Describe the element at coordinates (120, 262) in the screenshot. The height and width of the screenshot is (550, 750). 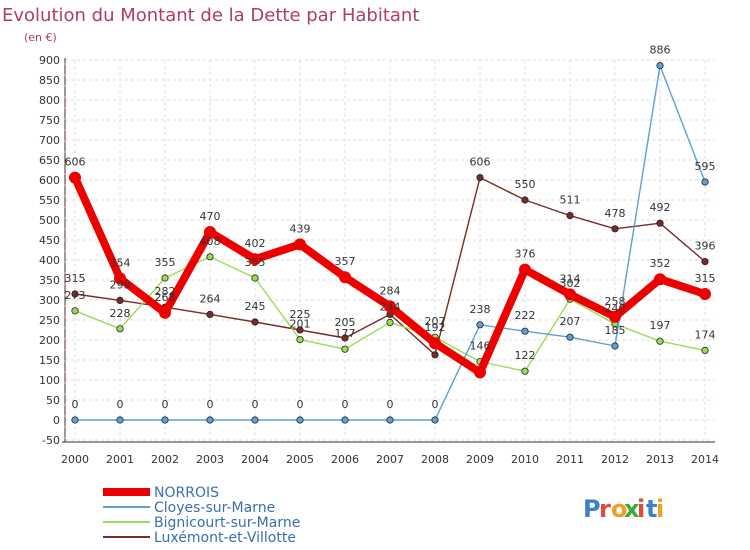
I see `data-label: 354` at that location.